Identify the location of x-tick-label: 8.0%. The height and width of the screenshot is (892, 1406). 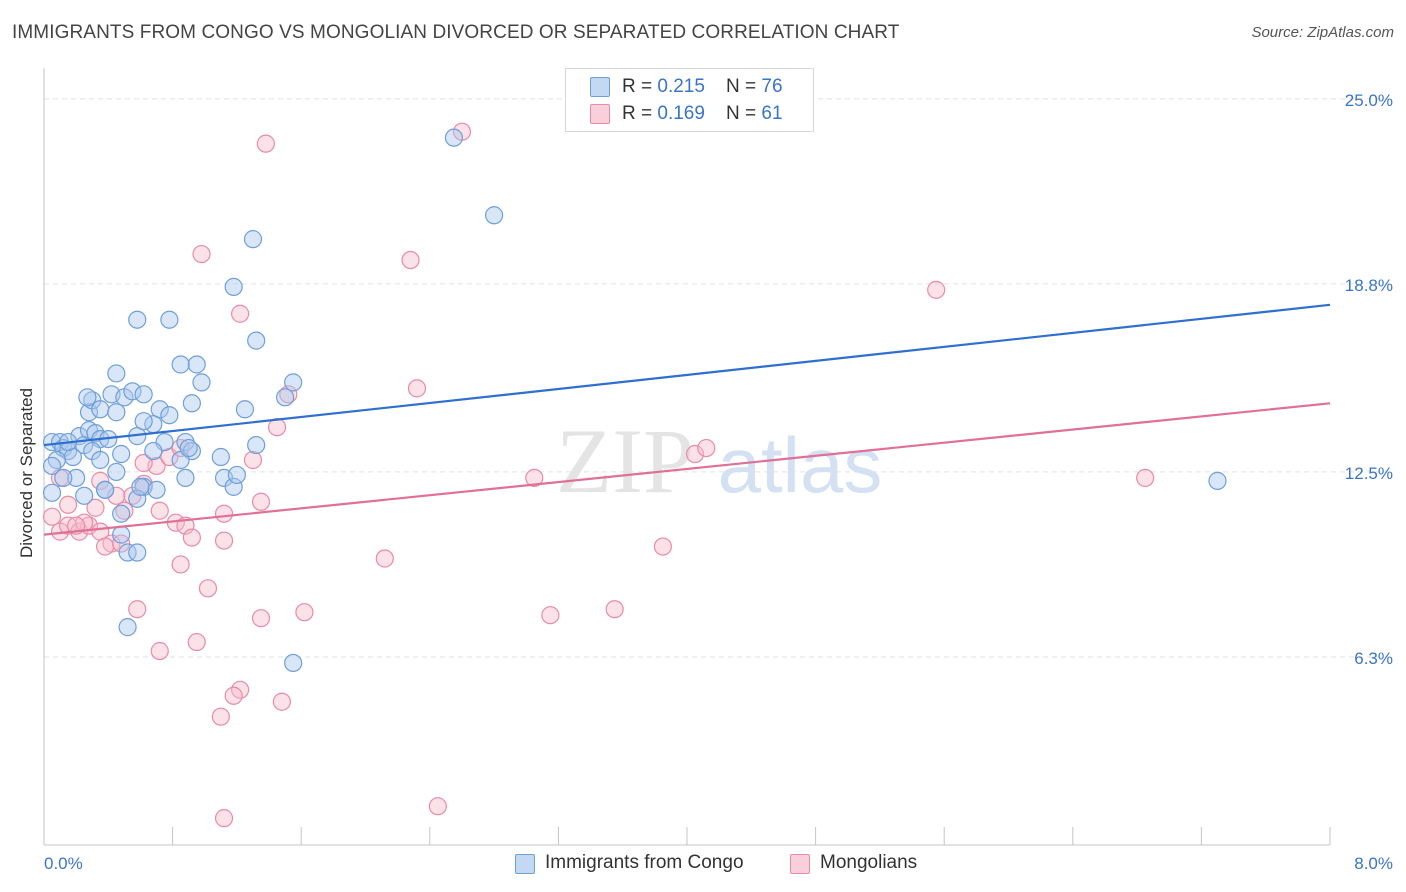
(1373, 863).